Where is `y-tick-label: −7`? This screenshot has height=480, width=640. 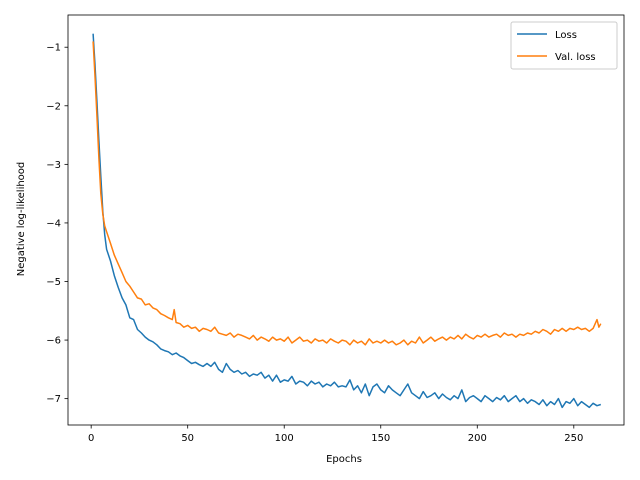 y-tick-label: −7 is located at coordinates (53, 399).